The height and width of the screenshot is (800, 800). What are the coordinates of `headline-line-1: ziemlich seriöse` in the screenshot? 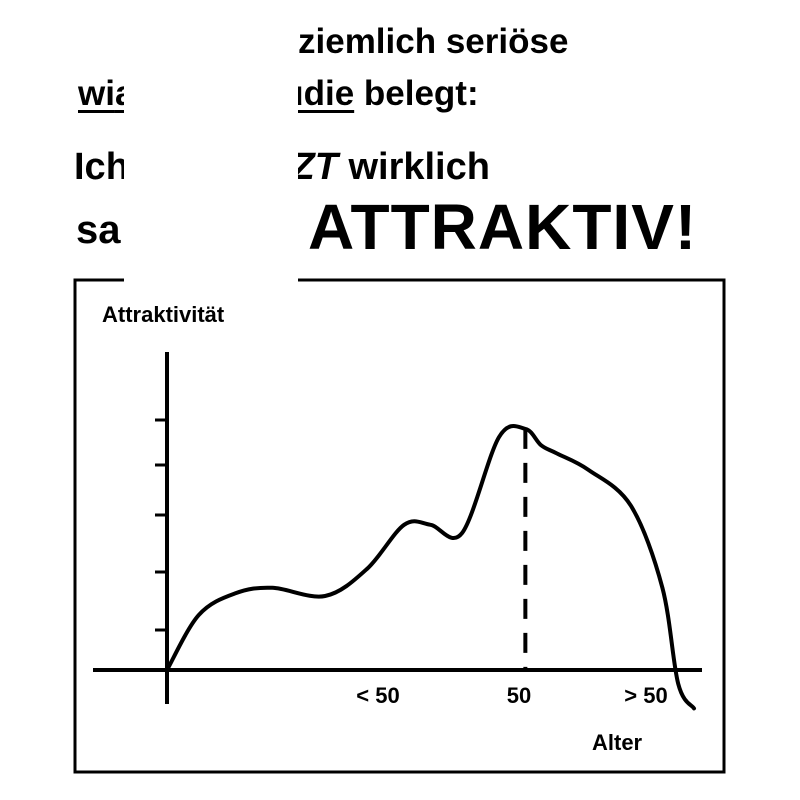 It's located at (433, 41).